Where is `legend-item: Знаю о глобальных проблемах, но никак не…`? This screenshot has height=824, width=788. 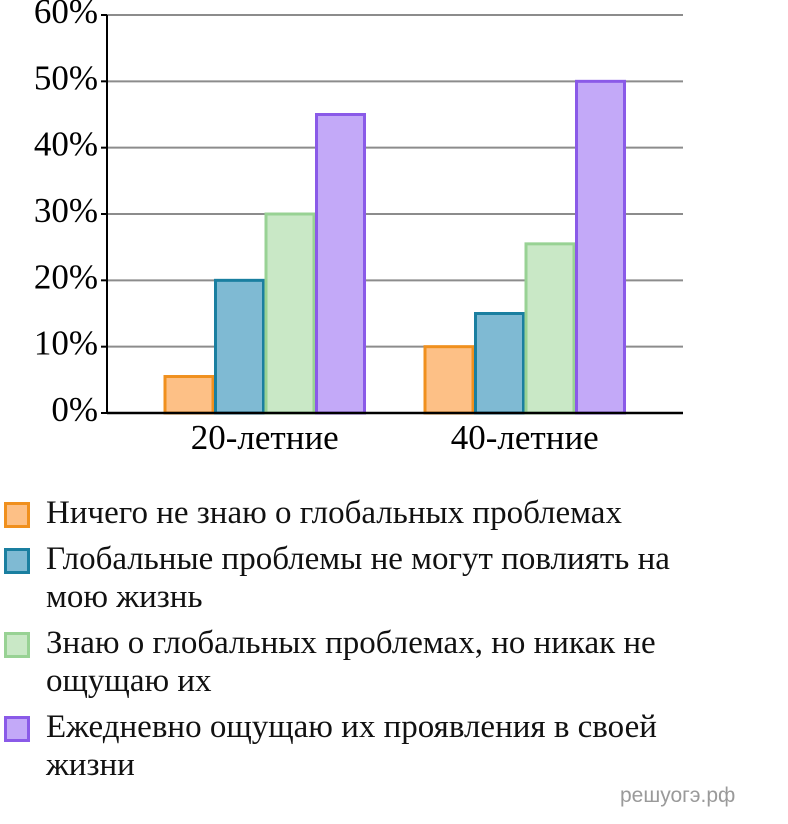
legend-item: Знаю о глобальных проблемах, но никак не… is located at coordinates (395, 662).